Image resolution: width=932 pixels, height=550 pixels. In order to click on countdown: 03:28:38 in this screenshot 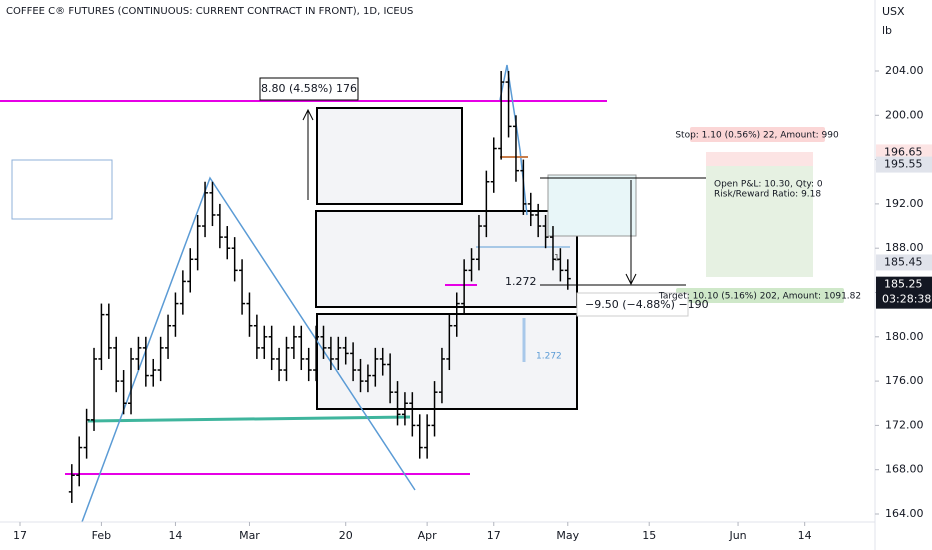, I will do `click(906, 299)`.